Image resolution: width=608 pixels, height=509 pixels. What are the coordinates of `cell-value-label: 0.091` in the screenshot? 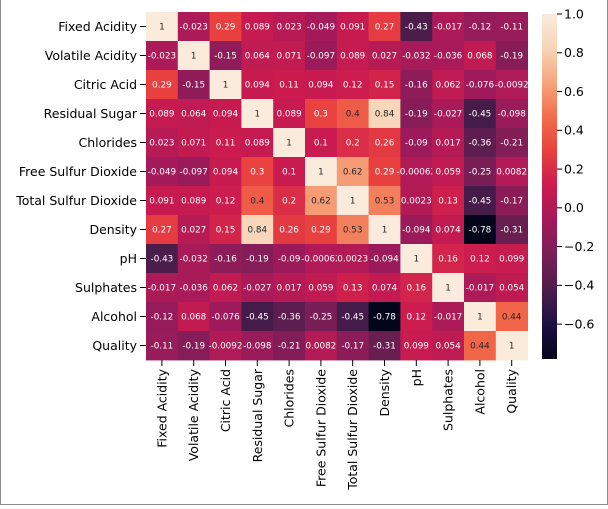 It's located at (352, 28).